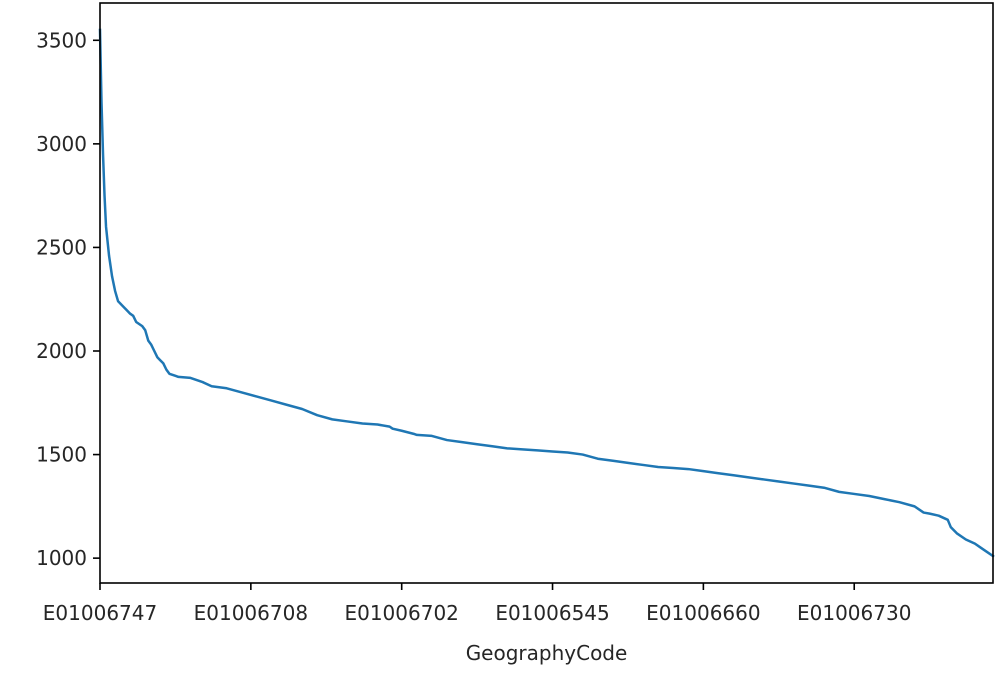 This screenshot has width=997, height=676. I want to click on x-tick-label: E01006730, so click(854, 613).